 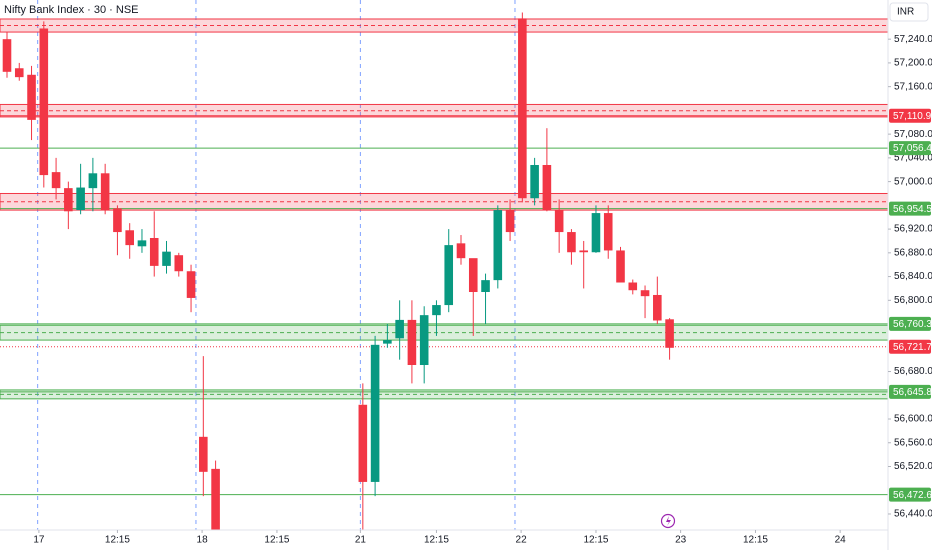 I want to click on x-tick-label: 21, so click(x=361, y=540).